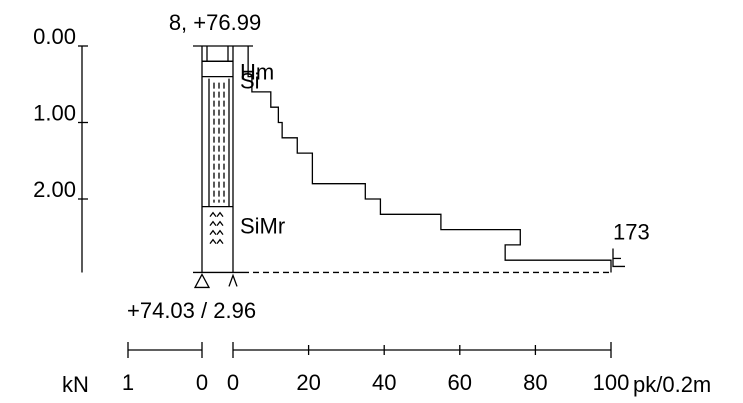 Image resolution: width=743 pixels, height=403 pixels. I want to click on penetration-scale-tick-label: 60, so click(460, 382).